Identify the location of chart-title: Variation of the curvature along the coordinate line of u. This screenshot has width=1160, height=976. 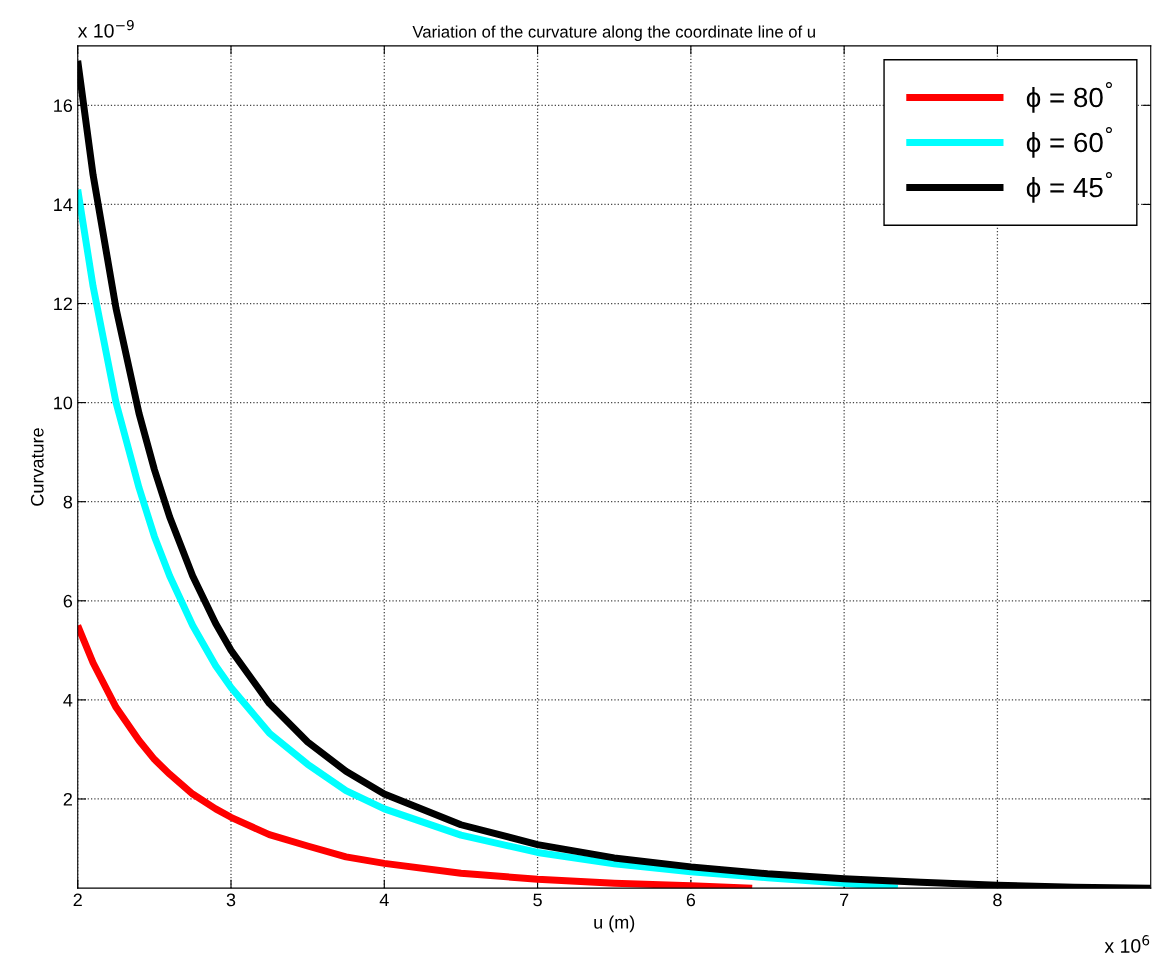
(613, 33).